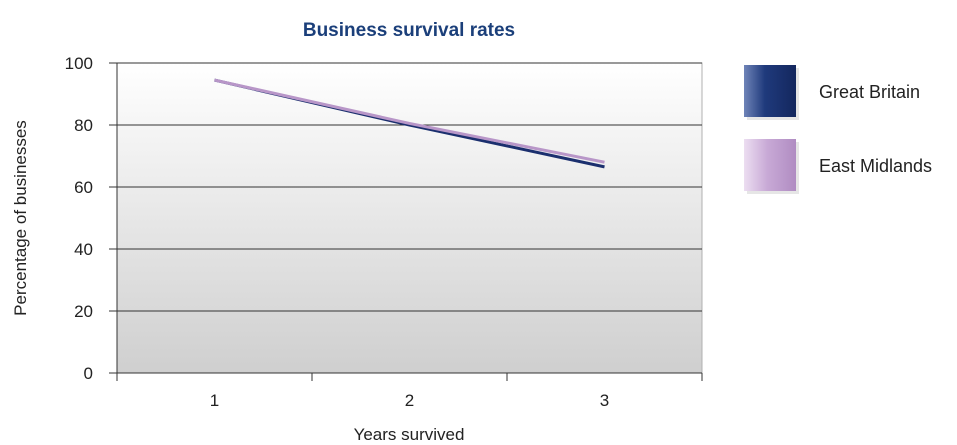  I want to click on legend-swatch-east-midlands, so click(770, 165).